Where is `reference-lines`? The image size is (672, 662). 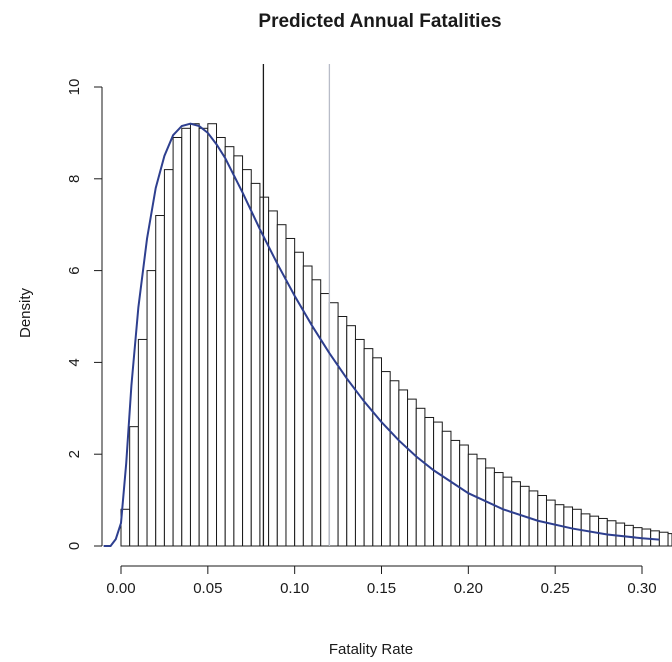
reference-lines is located at coordinates (296, 305).